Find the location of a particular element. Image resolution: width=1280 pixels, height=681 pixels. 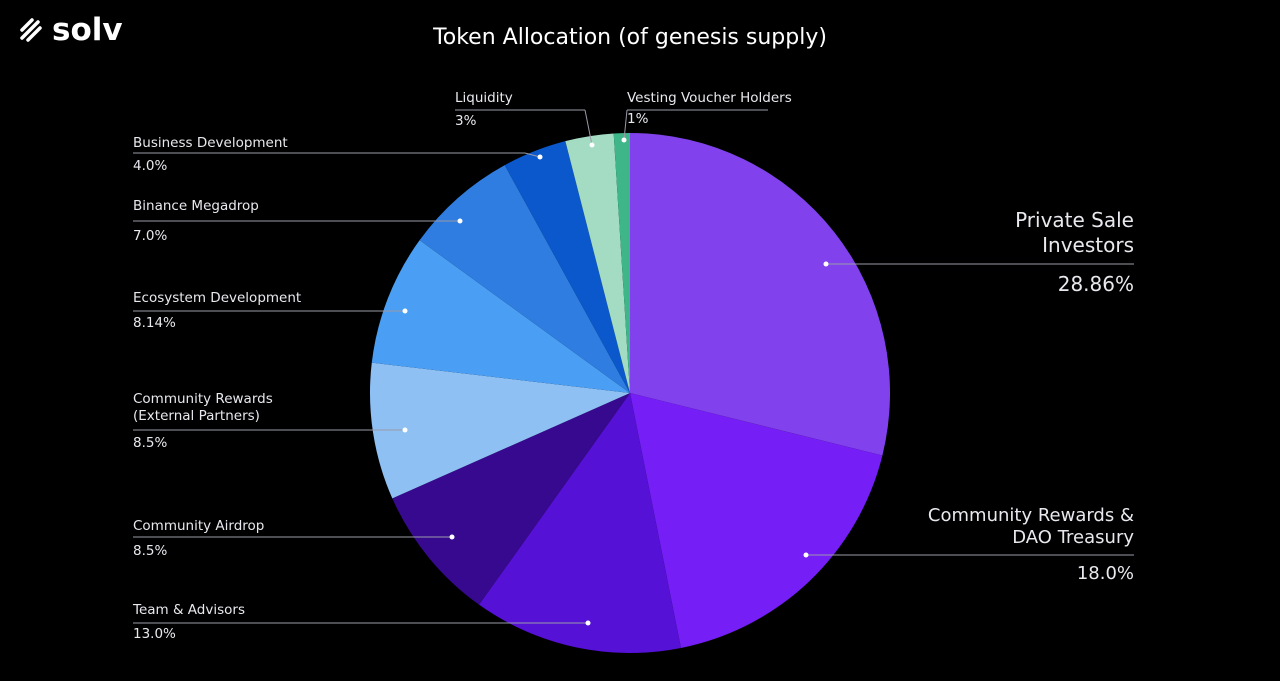

value-label: 4.0% is located at coordinates (150, 166).